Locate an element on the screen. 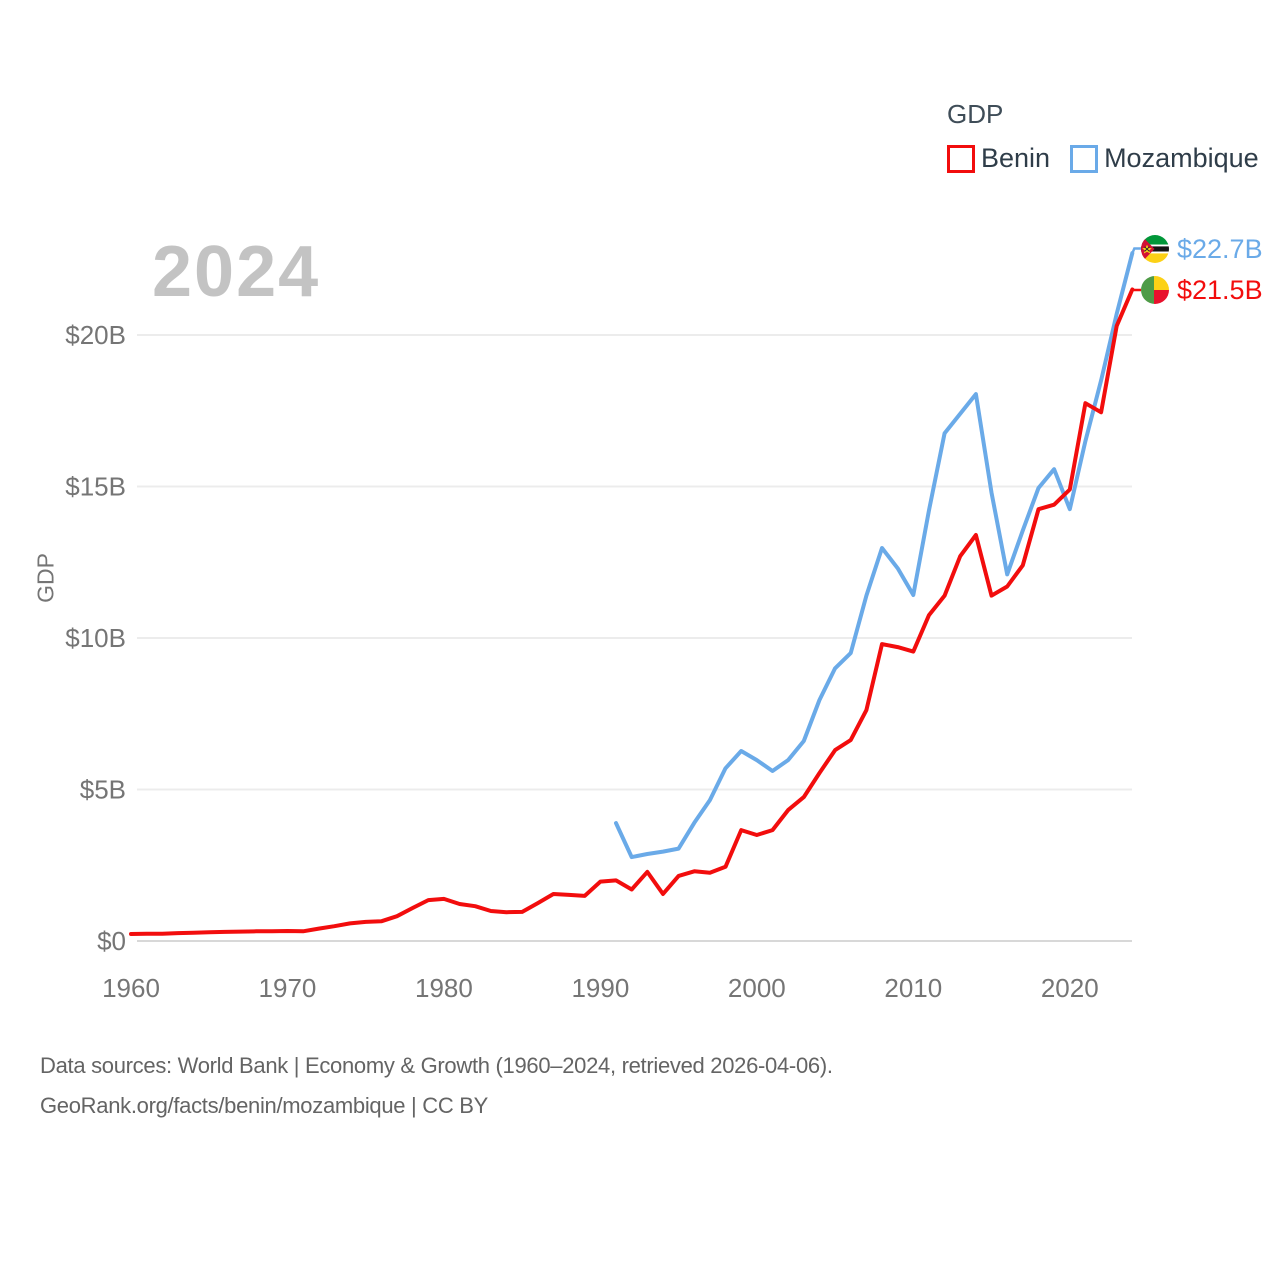  legend-item-benin: Benin is located at coordinates (998, 158).